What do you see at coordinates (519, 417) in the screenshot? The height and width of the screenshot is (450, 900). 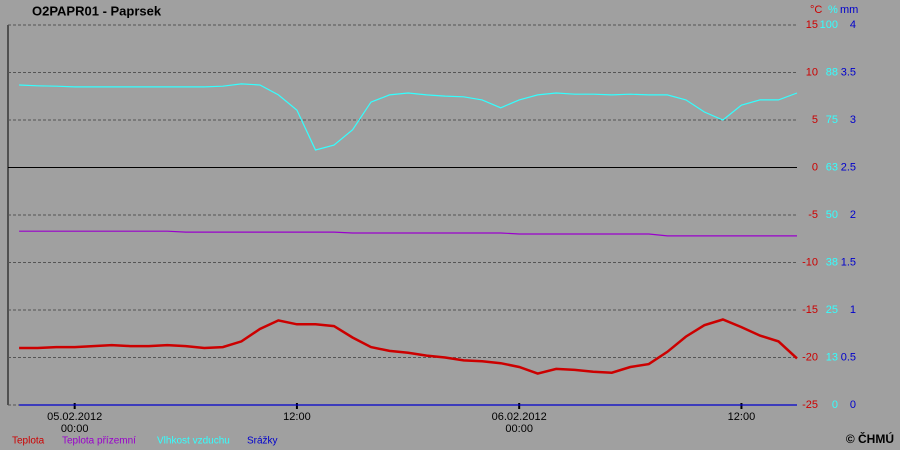 I see `x-tick-date: 06.02.2012` at bounding box center [519, 417].